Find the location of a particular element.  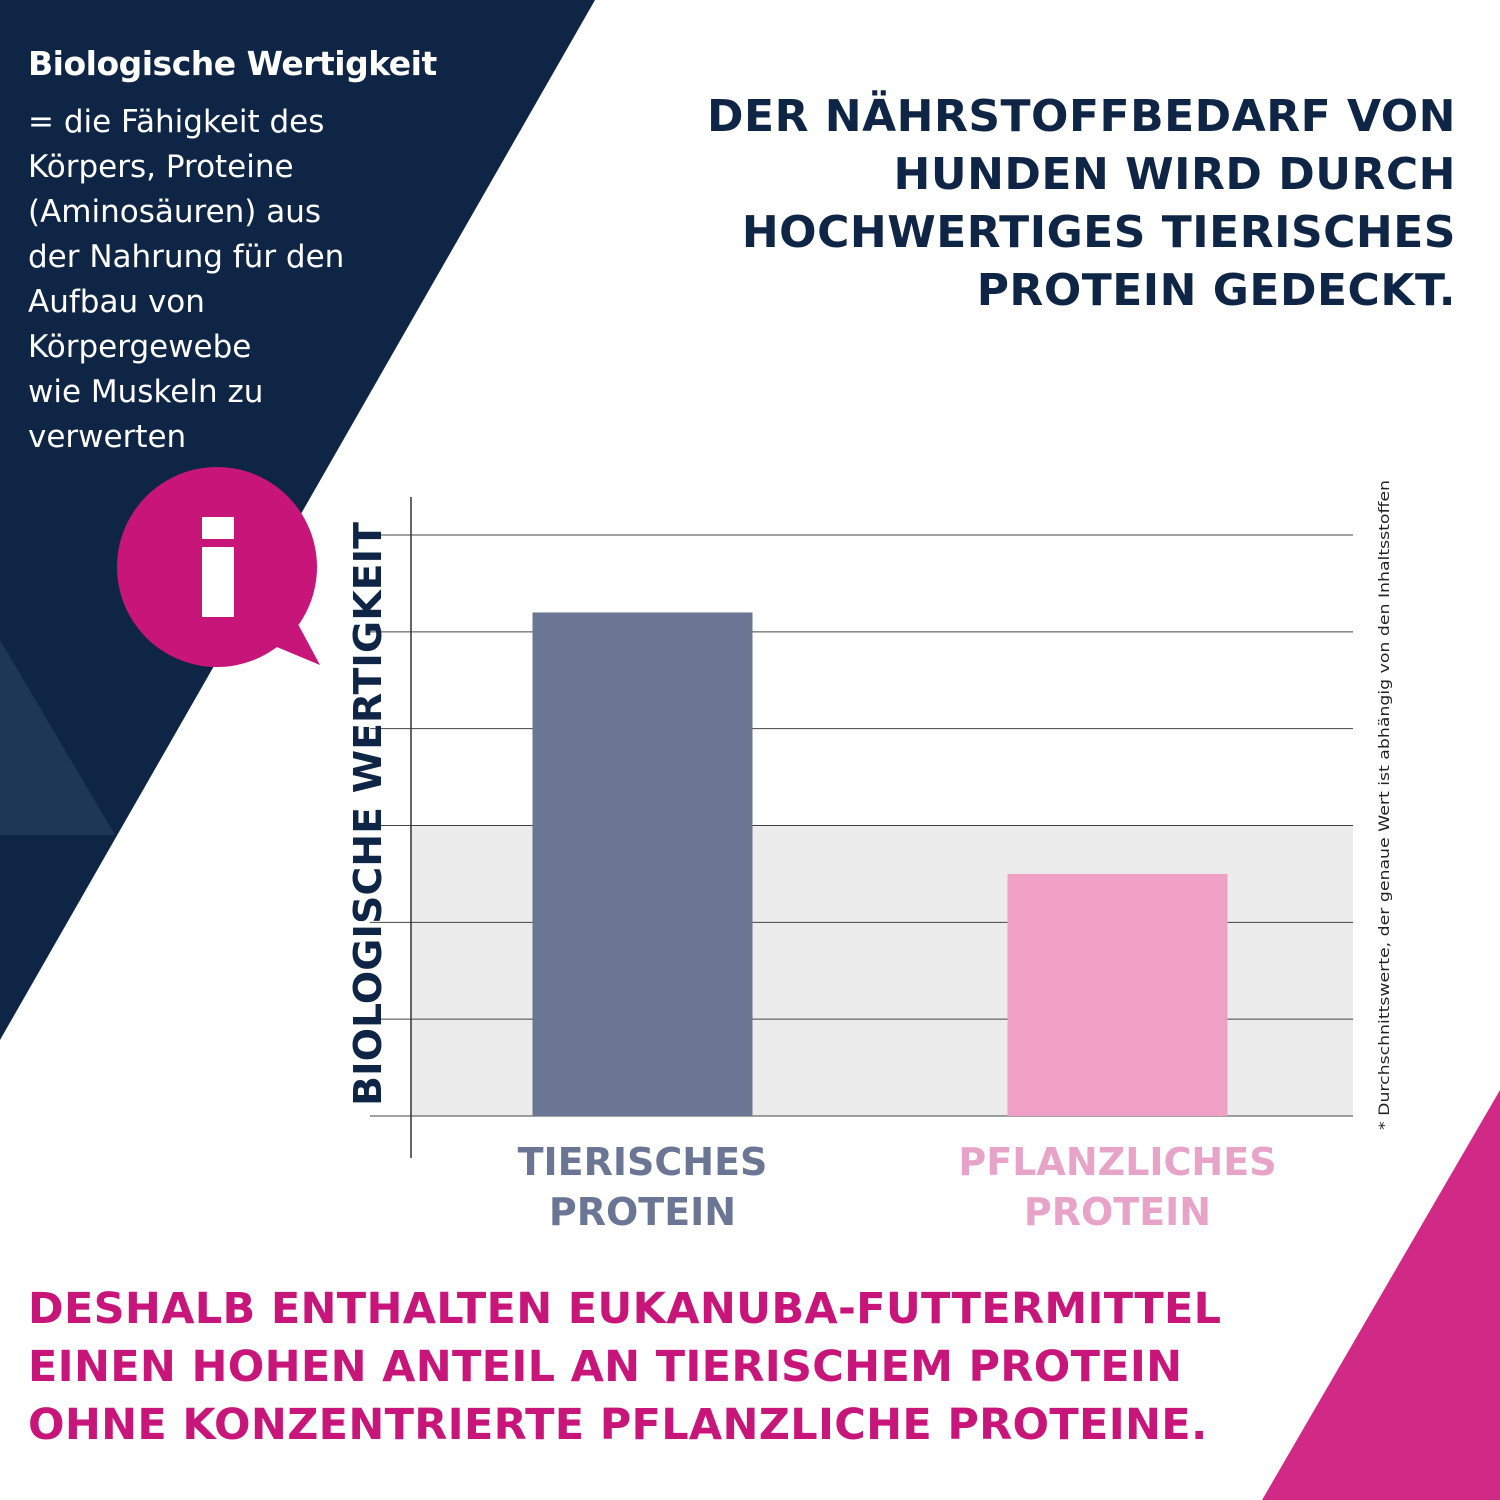

info-stem is located at coordinates (218, 582).